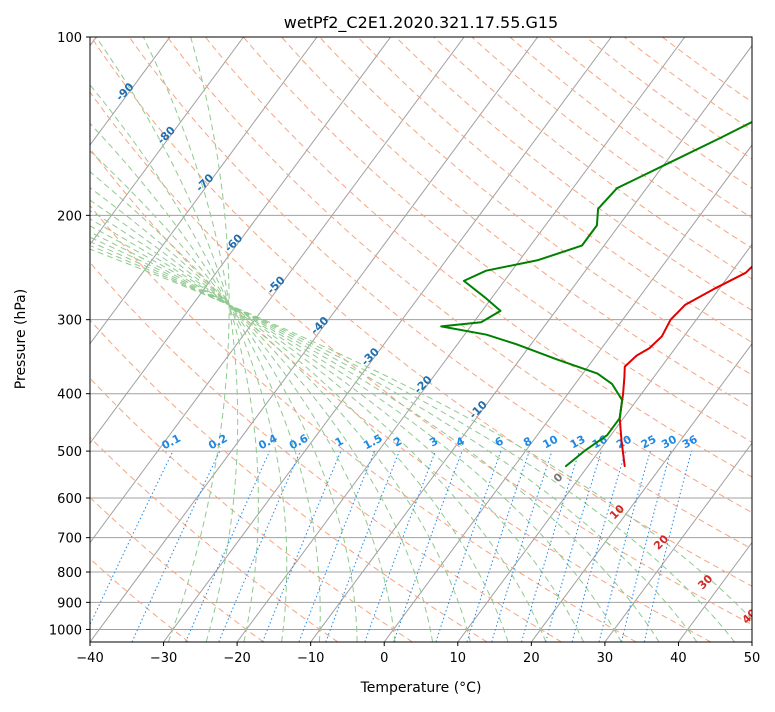 The height and width of the screenshot is (712, 775). What do you see at coordinates (69, 395) in the screenshot?
I see `y-tick-label: 400` at bounding box center [69, 395].